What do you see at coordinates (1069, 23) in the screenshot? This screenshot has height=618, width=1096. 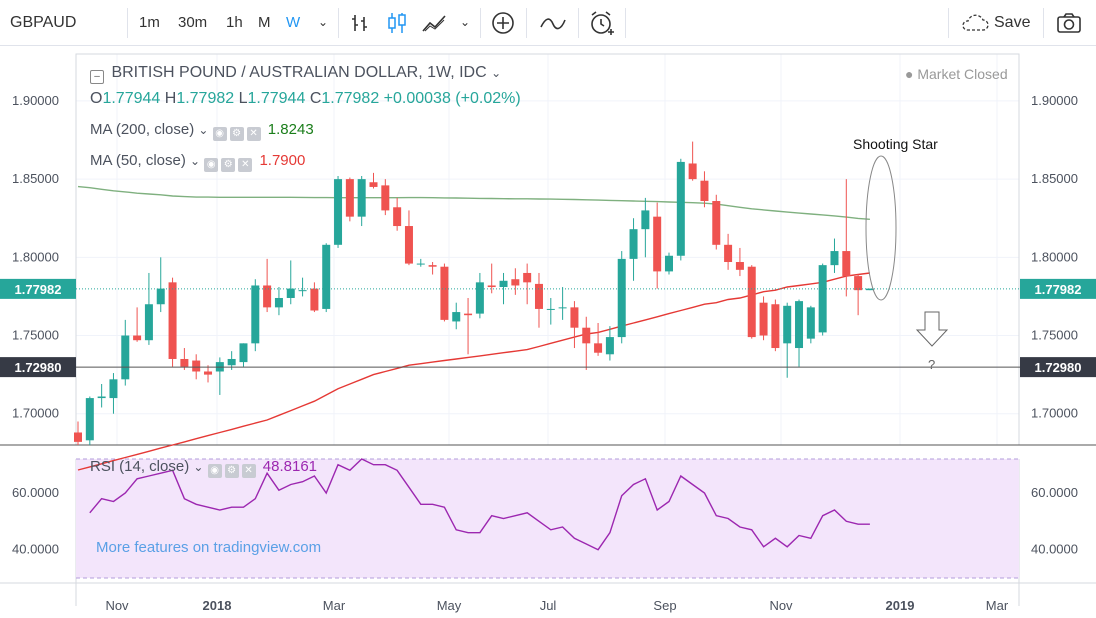 I see `camera-icon` at bounding box center [1069, 23].